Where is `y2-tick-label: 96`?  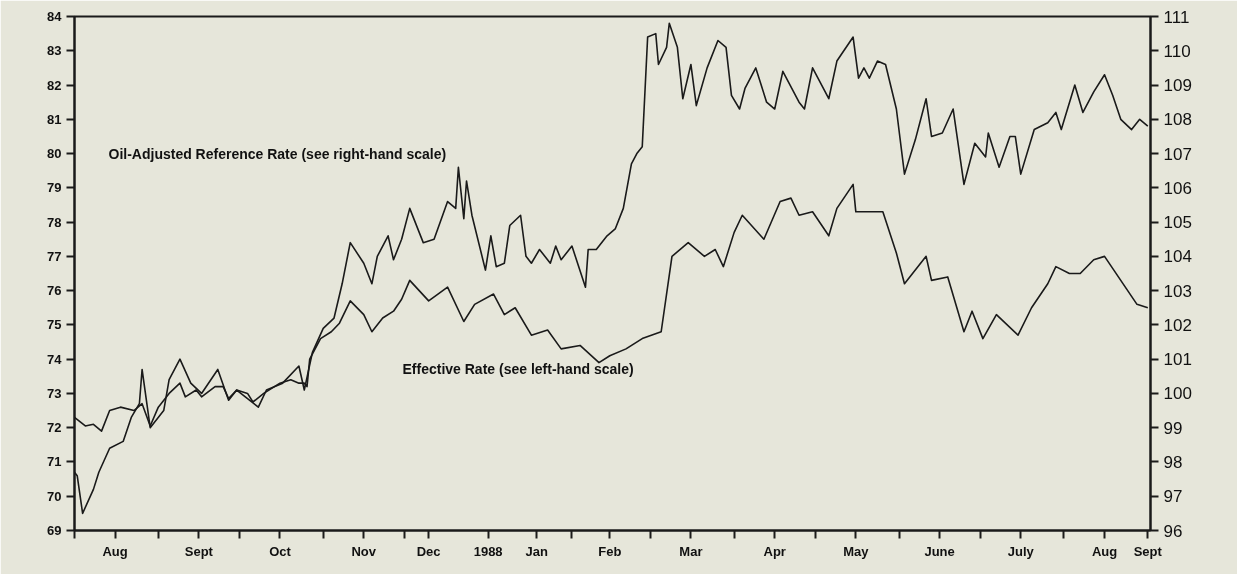 y2-tick-label: 96 is located at coordinates (1173, 531).